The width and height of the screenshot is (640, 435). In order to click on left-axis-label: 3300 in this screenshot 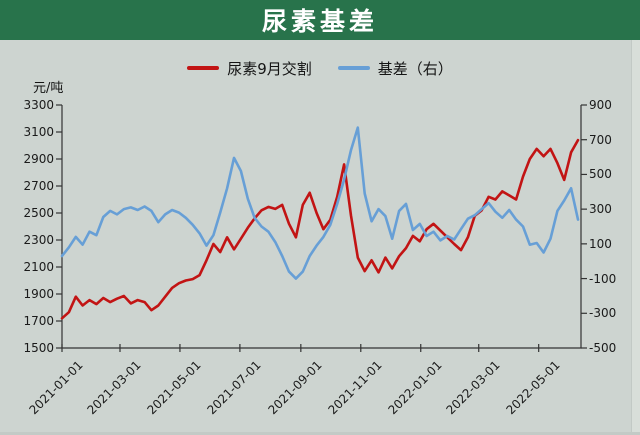, I will do `click(38, 105)`.